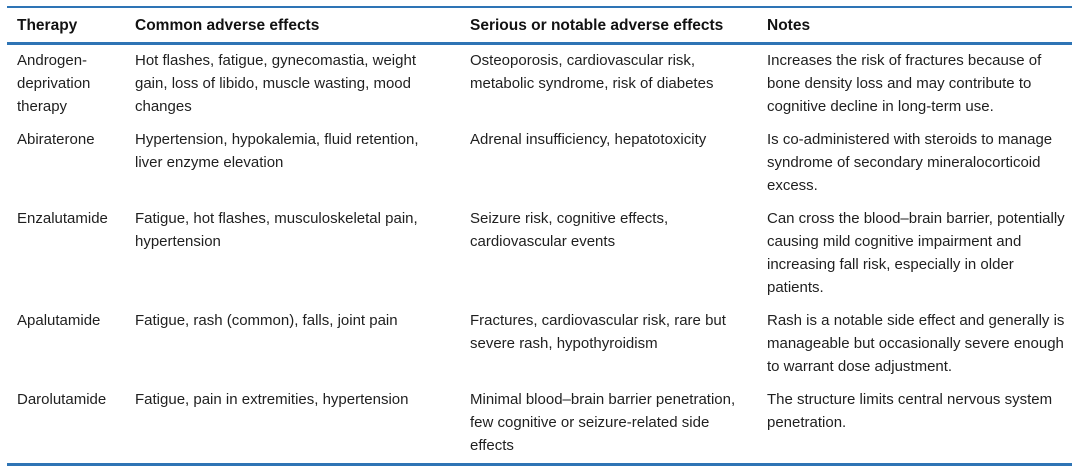 Image resolution: width=1080 pixels, height=466 pixels. What do you see at coordinates (302, 26) in the screenshot?
I see `col-header-common-adverse-effects: Common adverse effects` at bounding box center [302, 26].